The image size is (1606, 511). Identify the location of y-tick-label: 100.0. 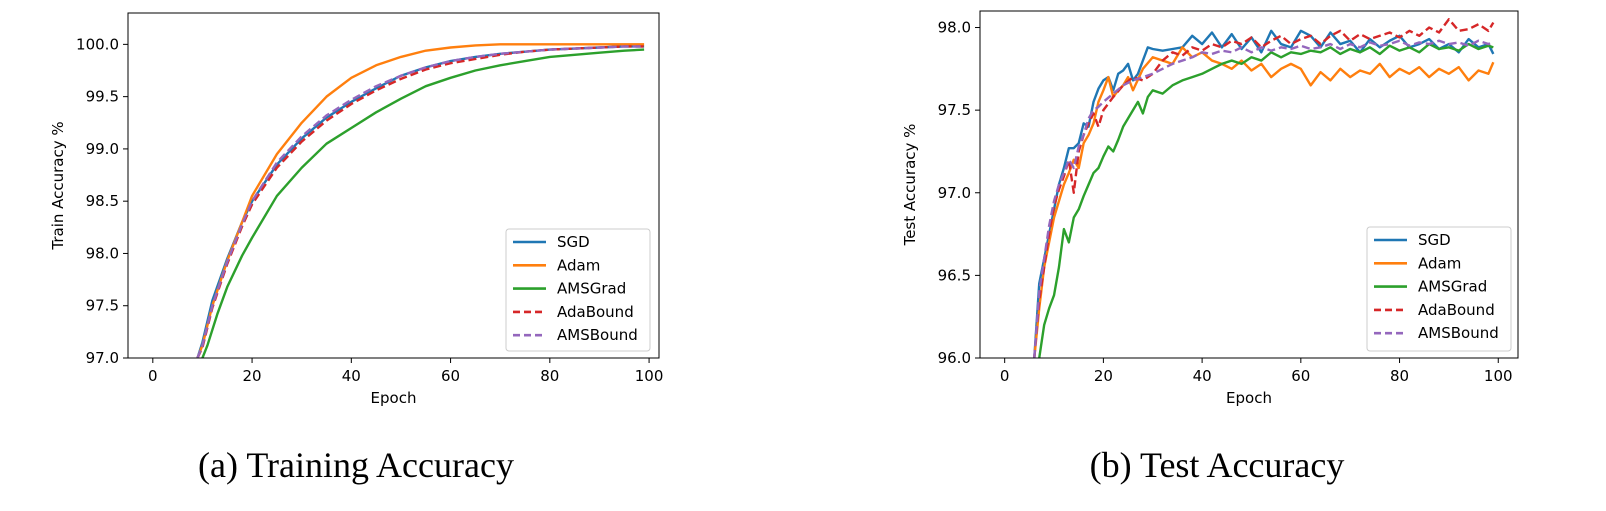
(97, 44).